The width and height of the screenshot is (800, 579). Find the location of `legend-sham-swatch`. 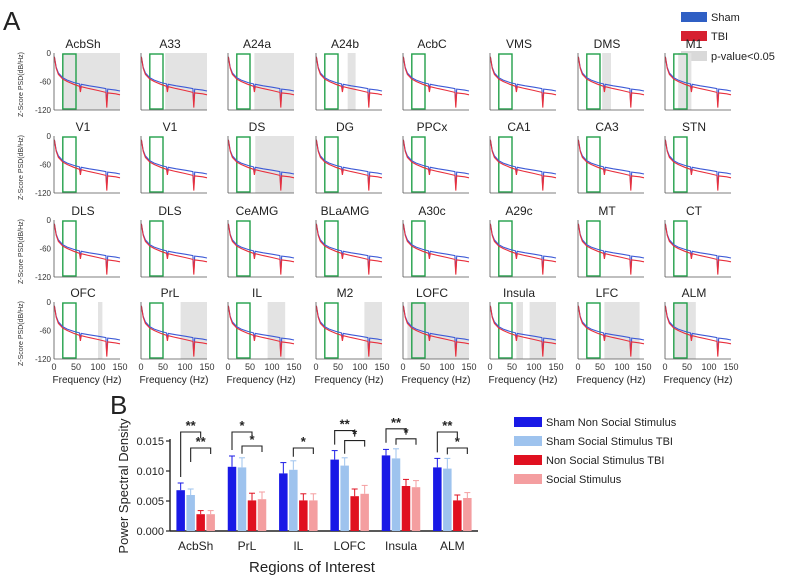

legend-sham-swatch is located at coordinates (694, 17).